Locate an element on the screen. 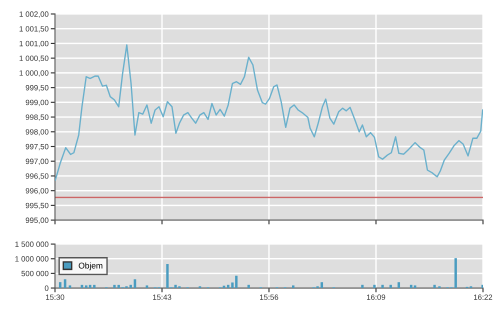  legend-label: Objem is located at coordinates (90, 266).